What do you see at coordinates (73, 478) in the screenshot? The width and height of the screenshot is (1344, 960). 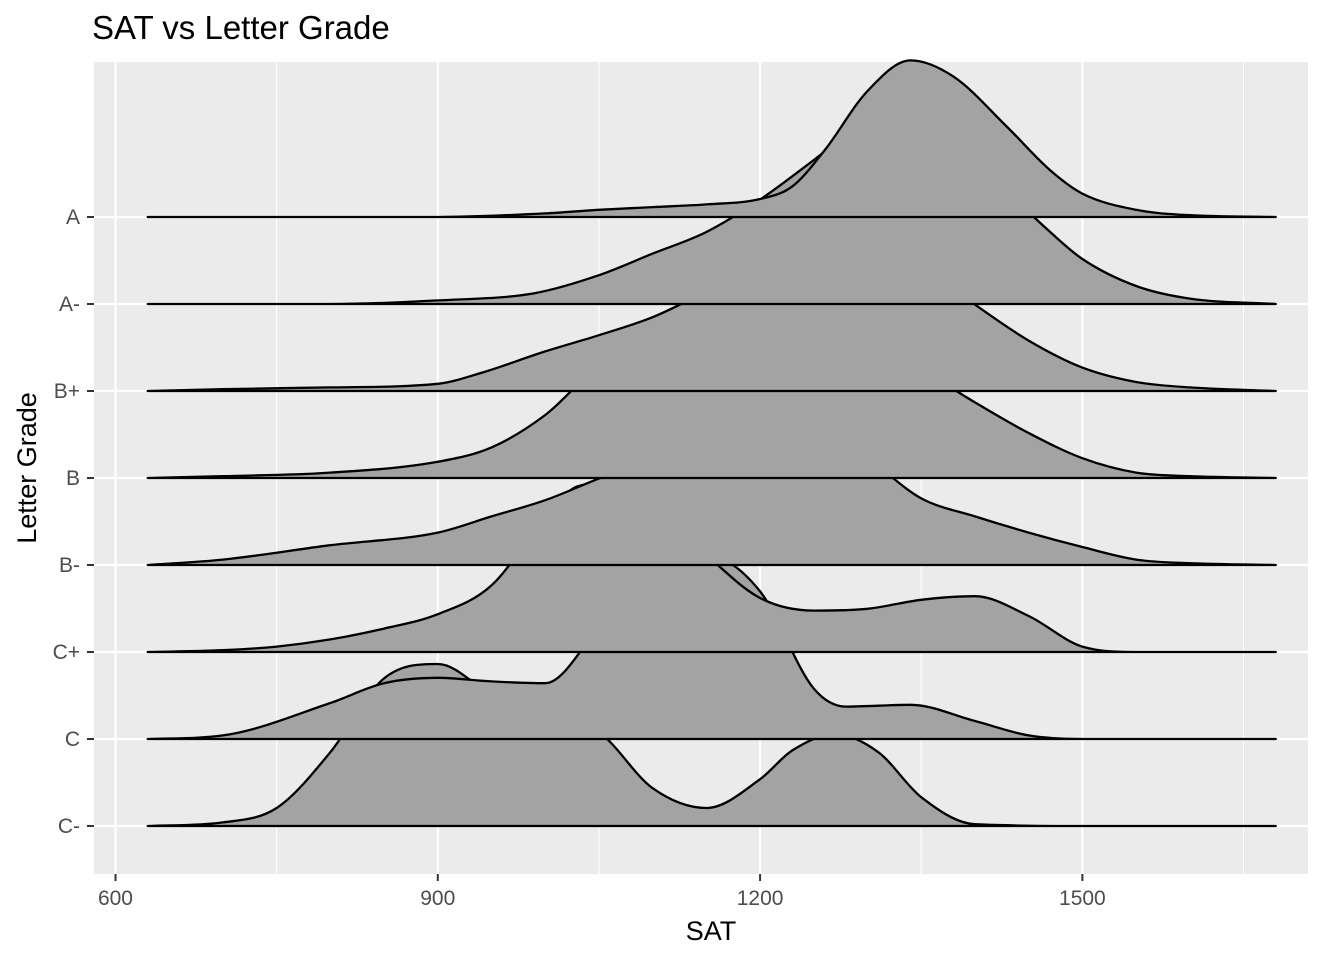 I see `y-tick-label: B` at bounding box center [73, 478].